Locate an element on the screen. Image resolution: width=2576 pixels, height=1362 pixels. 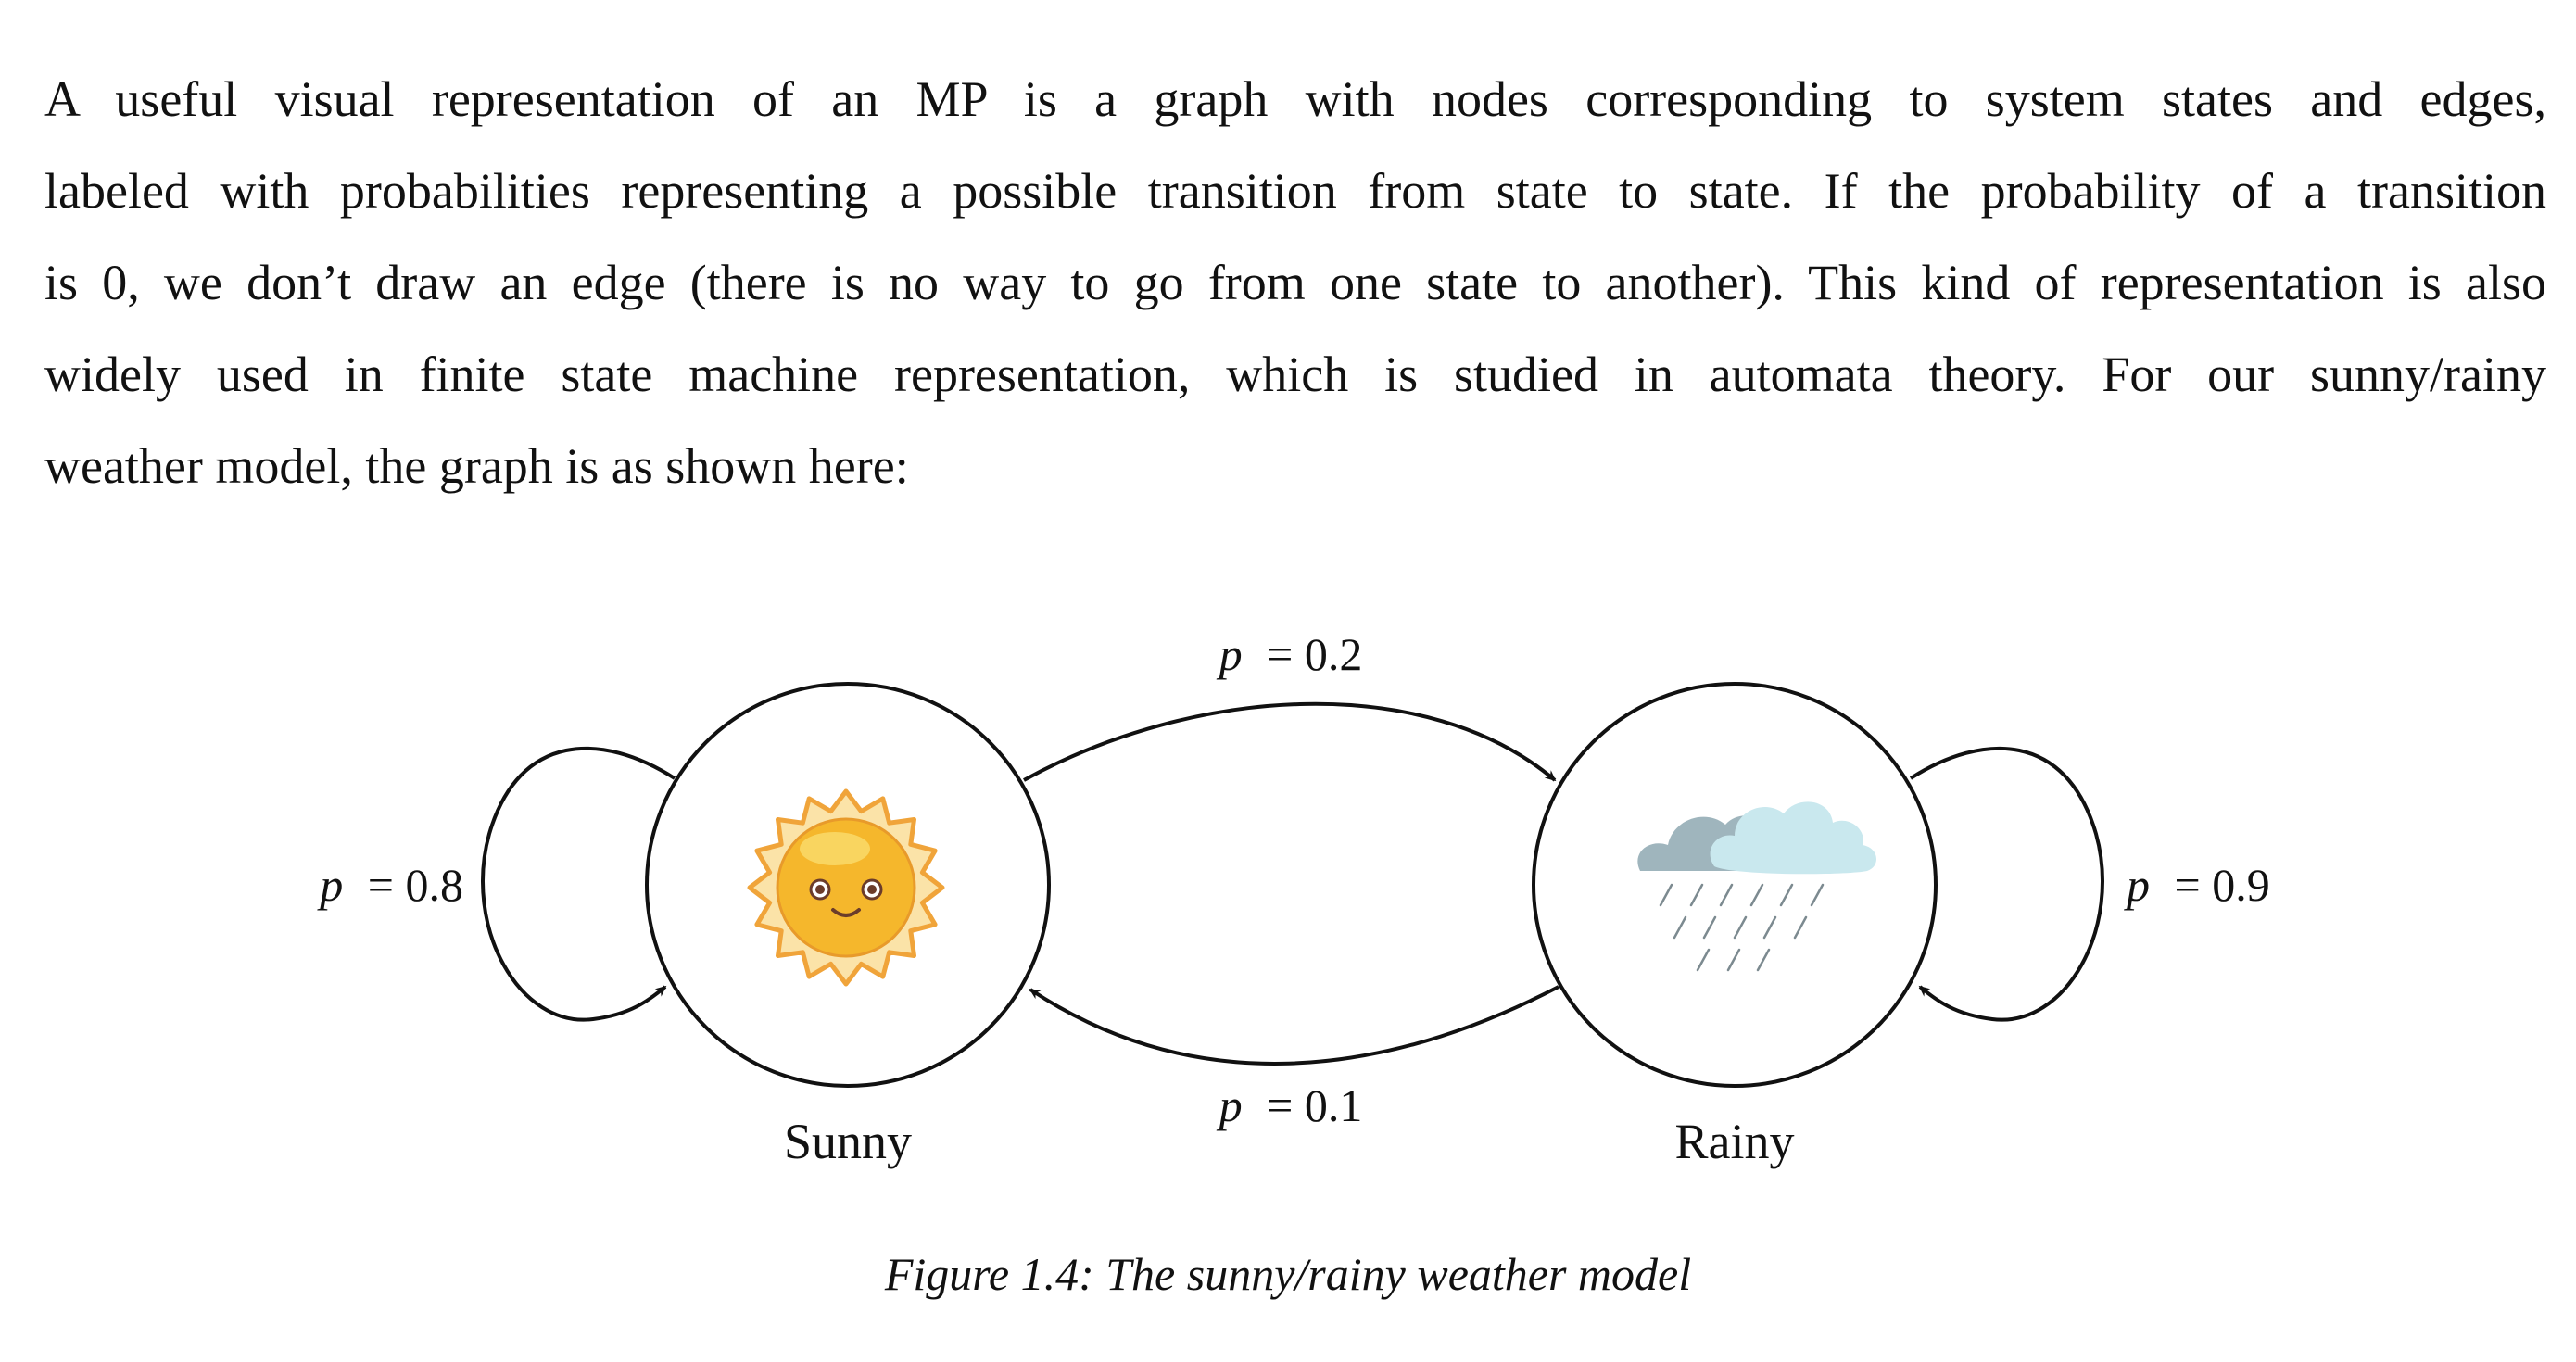
transition-label-rainy-to-sunny: p = 0.1 is located at coordinates (1290, 1105).